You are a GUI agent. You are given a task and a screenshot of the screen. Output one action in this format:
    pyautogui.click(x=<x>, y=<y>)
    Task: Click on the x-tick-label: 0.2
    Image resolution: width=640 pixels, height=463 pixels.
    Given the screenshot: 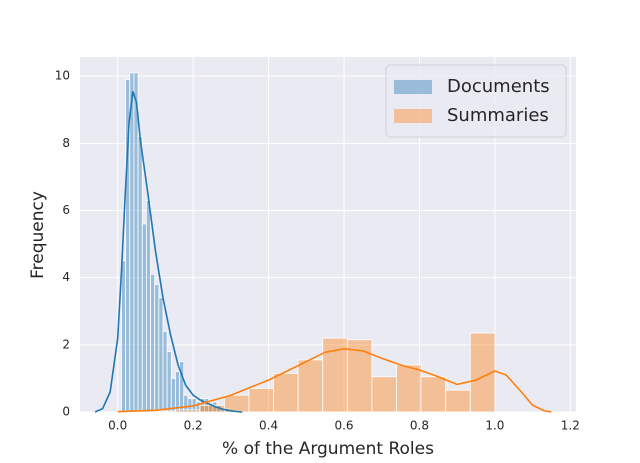 What is the action you would take?
    pyautogui.click(x=193, y=426)
    